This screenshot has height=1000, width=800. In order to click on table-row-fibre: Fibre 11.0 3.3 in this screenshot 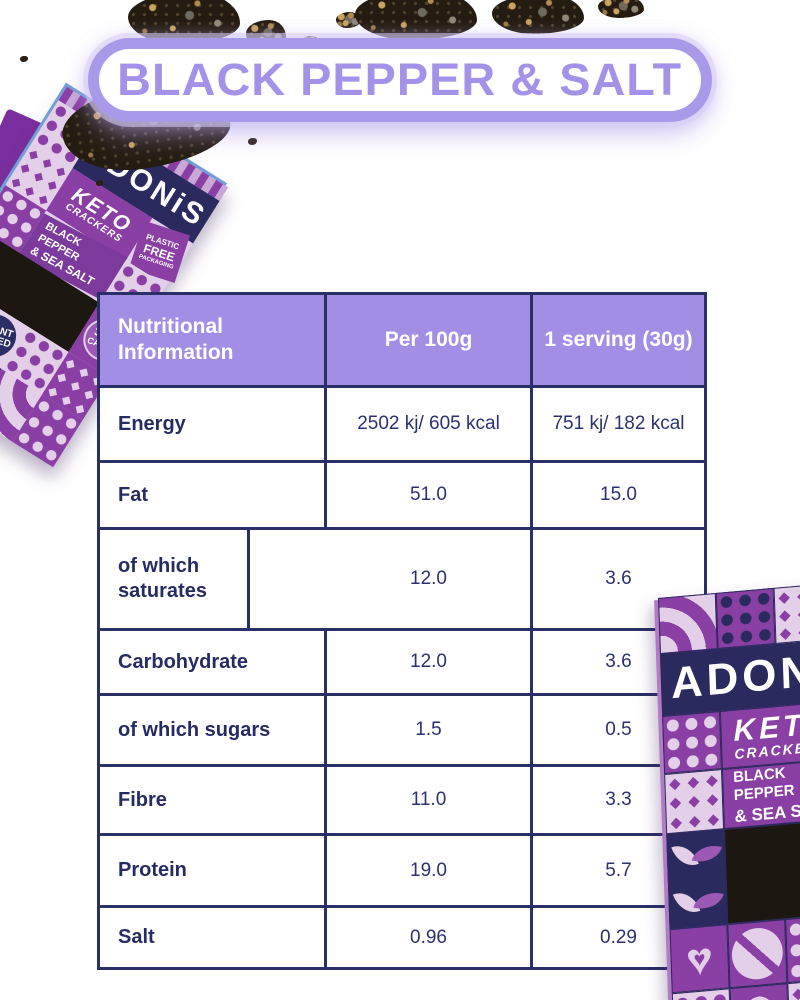, I will do `click(402, 798)`.